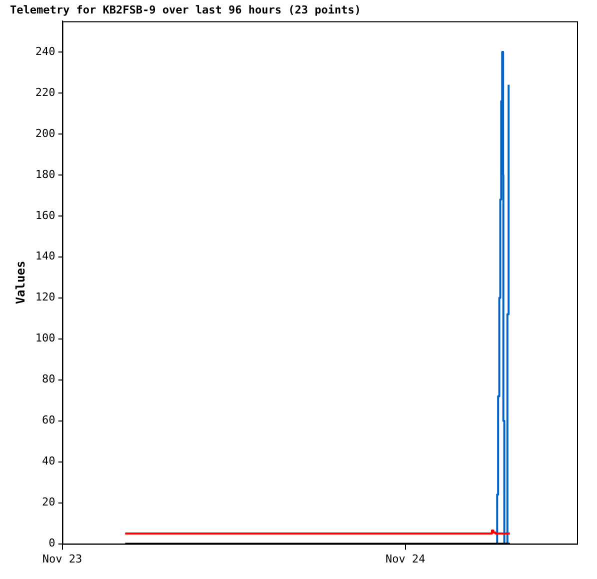 The height and width of the screenshot is (579, 597). Describe the element at coordinates (49, 379) in the screenshot. I see `y-tick-label: 80` at that location.